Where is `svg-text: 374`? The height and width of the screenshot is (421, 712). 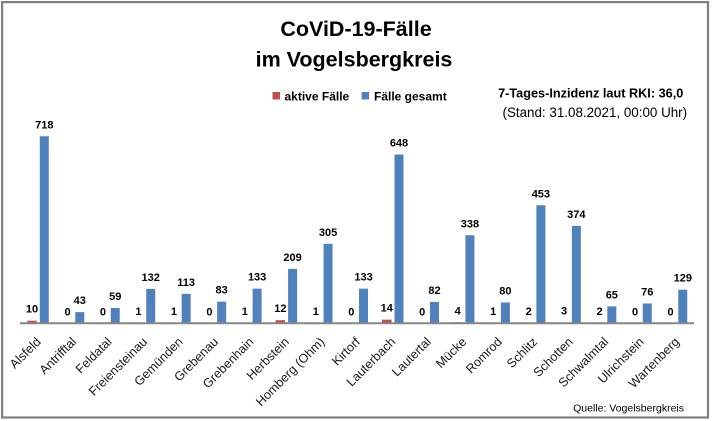 svg-text: 374 is located at coordinates (576, 215).